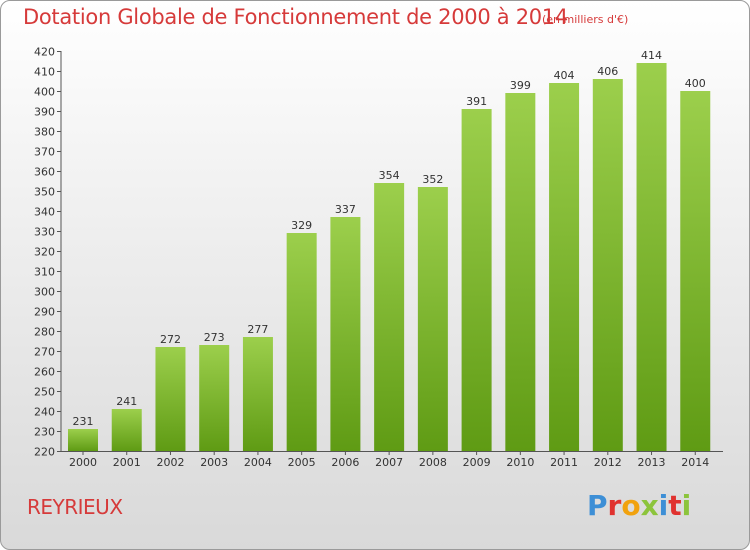 The image size is (750, 550). What do you see at coordinates (44, 72) in the screenshot?
I see `y-tick-label: 410` at bounding box center [44, 72].